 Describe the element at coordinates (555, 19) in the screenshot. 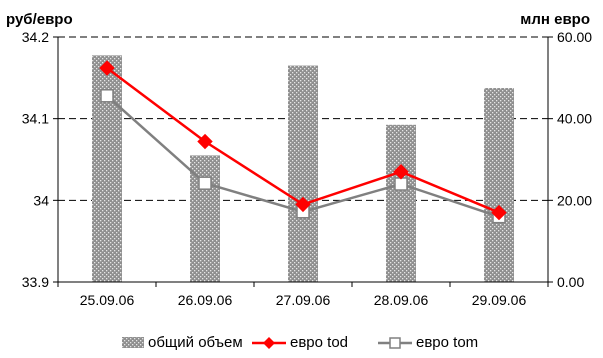

I see `right-axis-title: млн евро` at that location.